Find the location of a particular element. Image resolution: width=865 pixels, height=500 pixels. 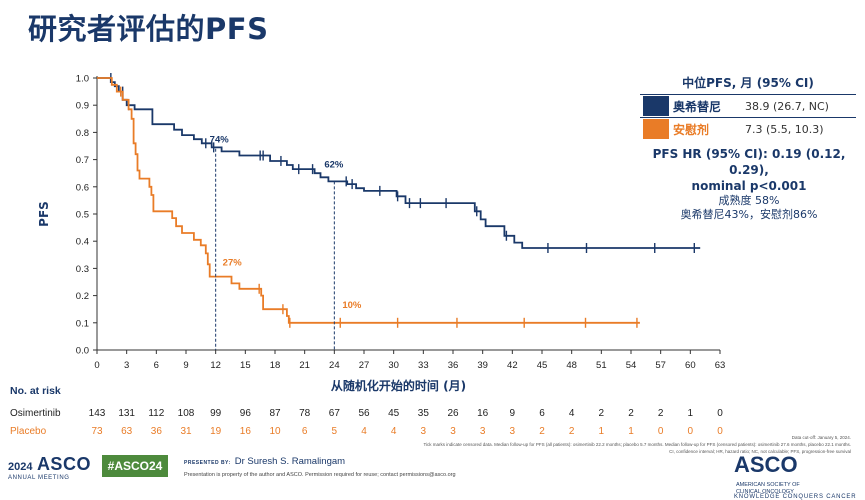

presented-by-label: PRESENTED BY: is located at coordinates (207, 463).